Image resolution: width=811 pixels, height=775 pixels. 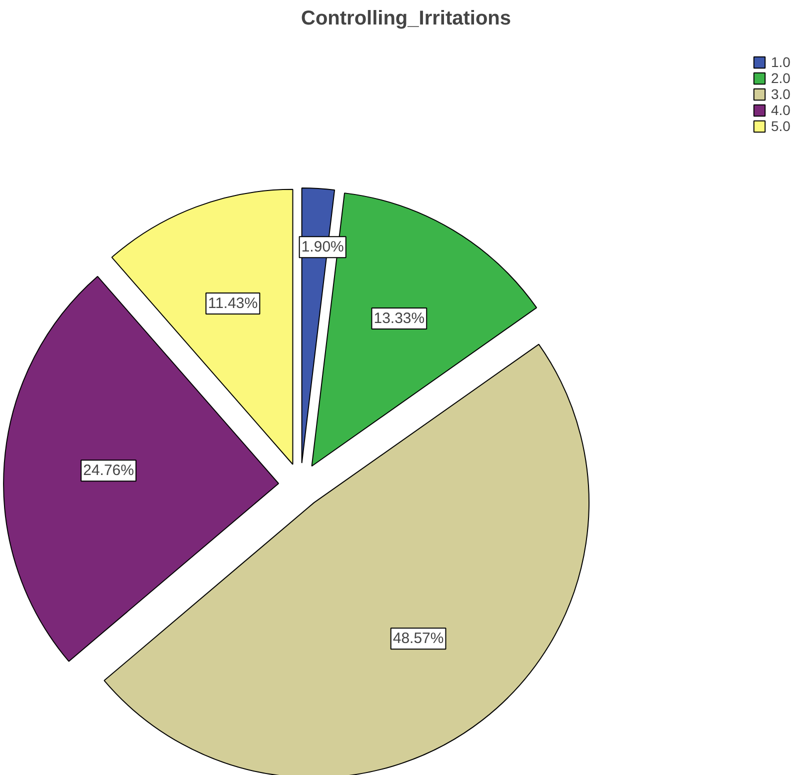 What do you see at coordinates (781, 94) in the screenshot?
I see `legend-label: 3.0` at bounding box center [781, 94].